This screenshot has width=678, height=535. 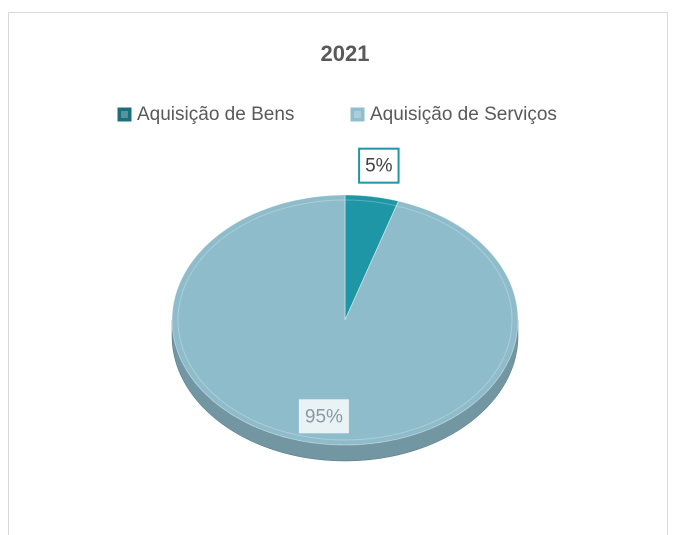 What do you see at coordinates (215, 114) in the screenshot?
I see `legend-label: Aquisição de Bens` at bounding box center [215, 114].